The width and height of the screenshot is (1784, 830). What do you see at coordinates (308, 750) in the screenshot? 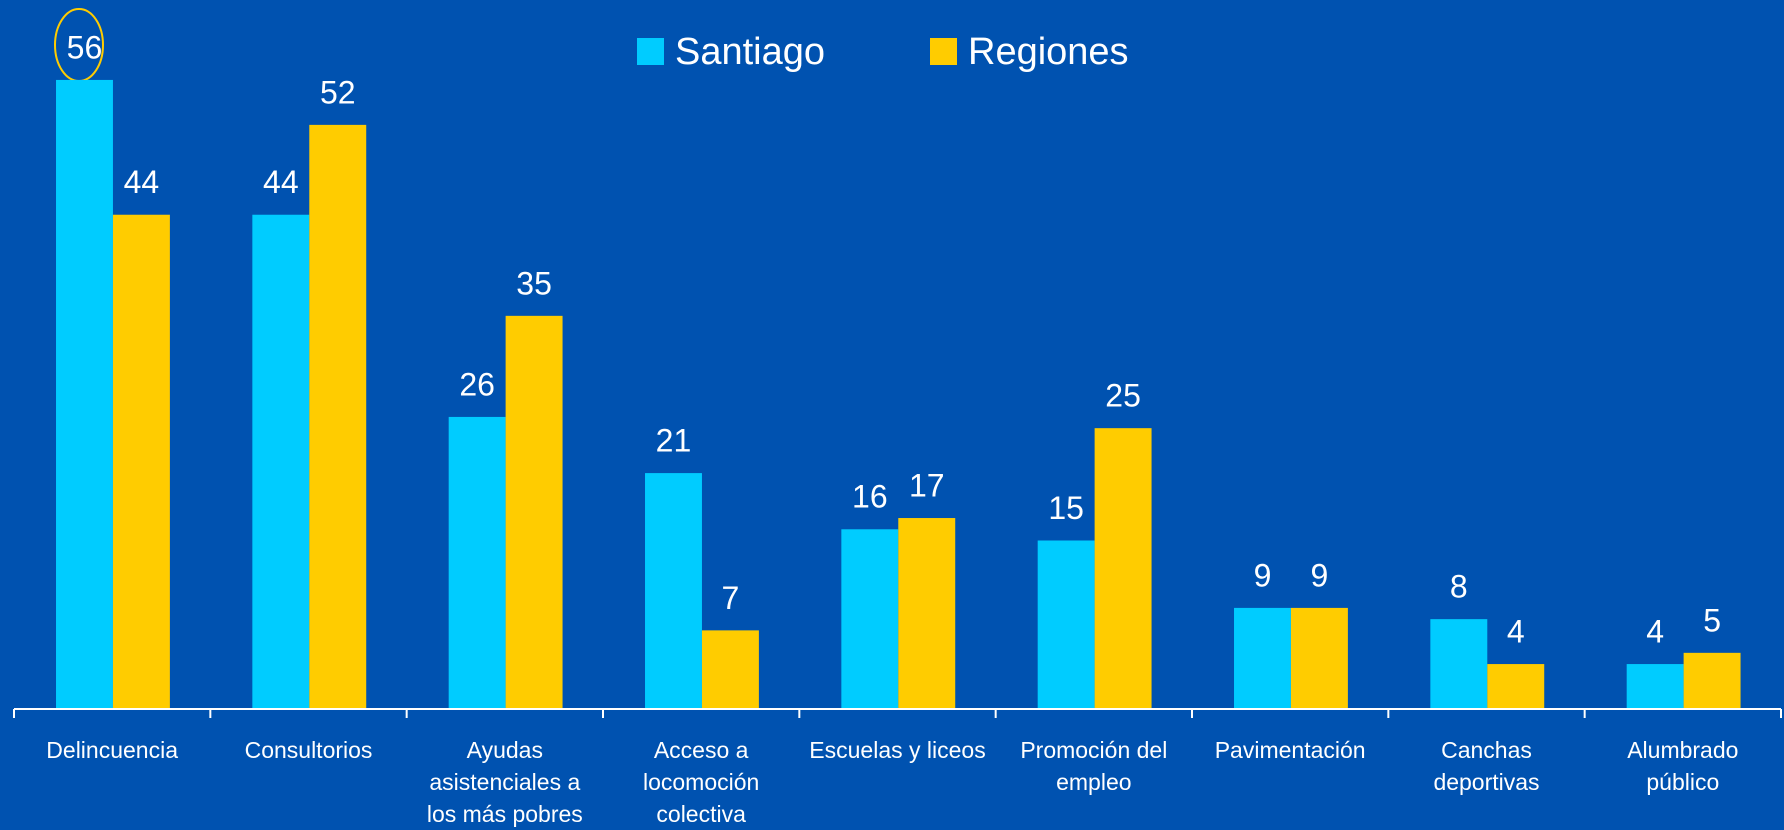
I see `x-tick-label: Consultorios` at bounding box center [308, 750].